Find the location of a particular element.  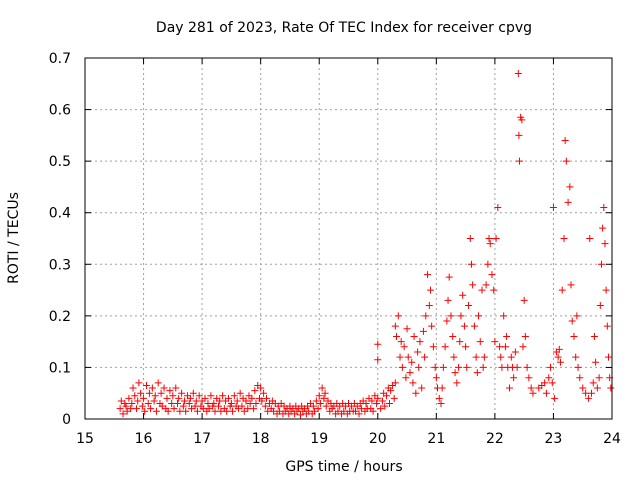

y-tick-label: 0.5 is located at coordinates (60, 162).